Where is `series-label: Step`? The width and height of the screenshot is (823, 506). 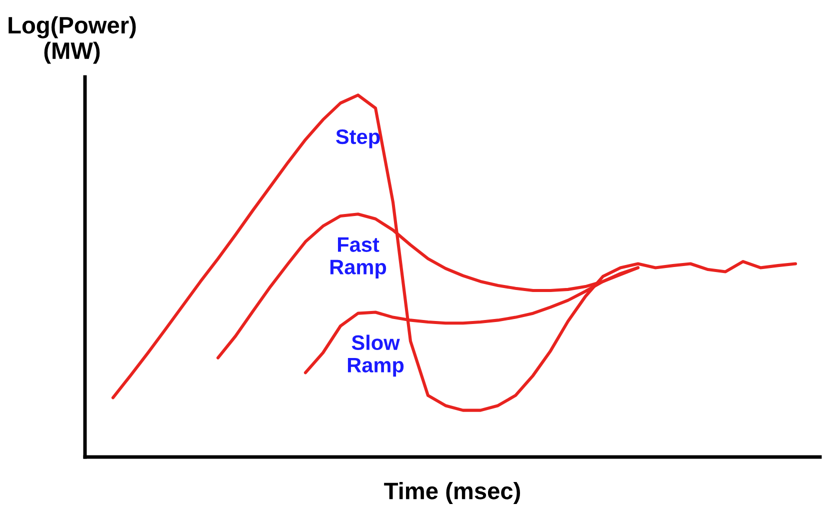 series-label: Step is located at coordinates (358, 138).